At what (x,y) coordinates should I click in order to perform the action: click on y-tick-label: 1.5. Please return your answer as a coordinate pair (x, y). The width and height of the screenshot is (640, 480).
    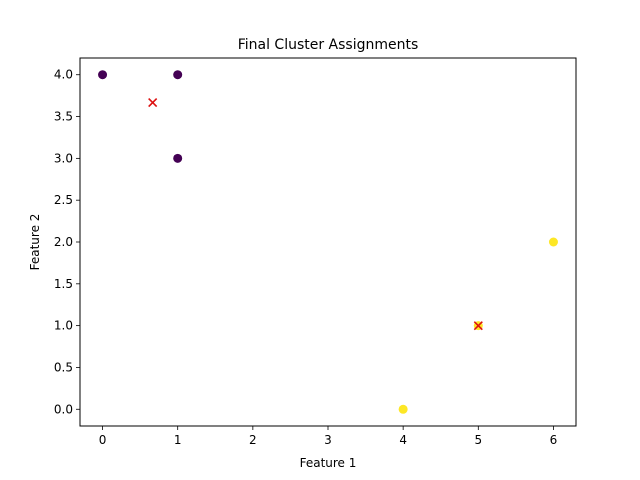
    Looking at the image, I should click on (63, 284).